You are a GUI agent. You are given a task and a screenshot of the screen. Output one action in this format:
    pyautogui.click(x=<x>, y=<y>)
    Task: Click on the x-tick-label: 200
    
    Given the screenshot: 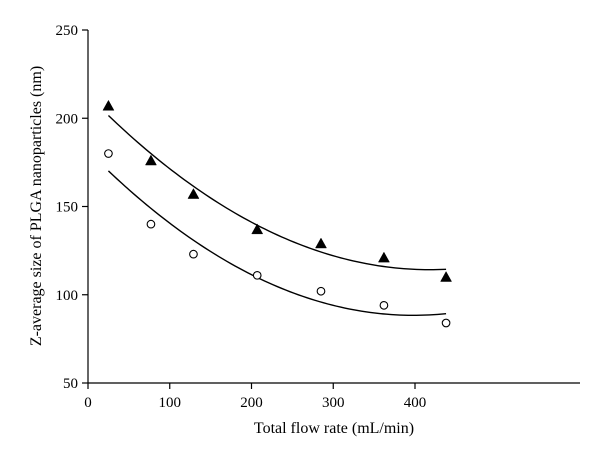 What is the action you would take?
    pyautogui.click(x=251, y=403)
    